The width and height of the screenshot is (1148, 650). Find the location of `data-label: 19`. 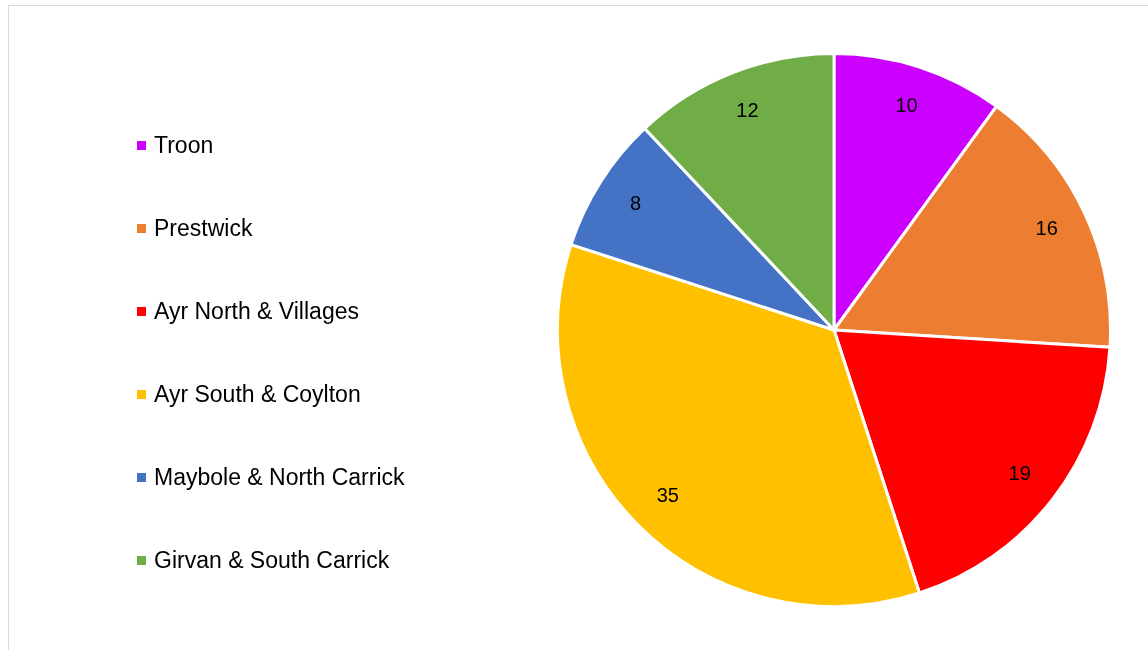

data-label: 19 is located at coordinates (1019, 472).